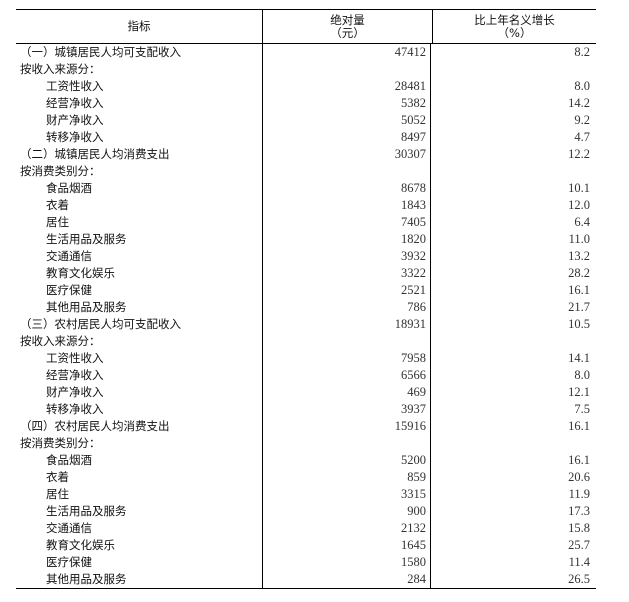 Image resolution: width=629 pixels, height=602 pixels. Describe the element at coordinates (80, 273) in the screenshot. I see `row-label: 教育文化娱乐` at that location.